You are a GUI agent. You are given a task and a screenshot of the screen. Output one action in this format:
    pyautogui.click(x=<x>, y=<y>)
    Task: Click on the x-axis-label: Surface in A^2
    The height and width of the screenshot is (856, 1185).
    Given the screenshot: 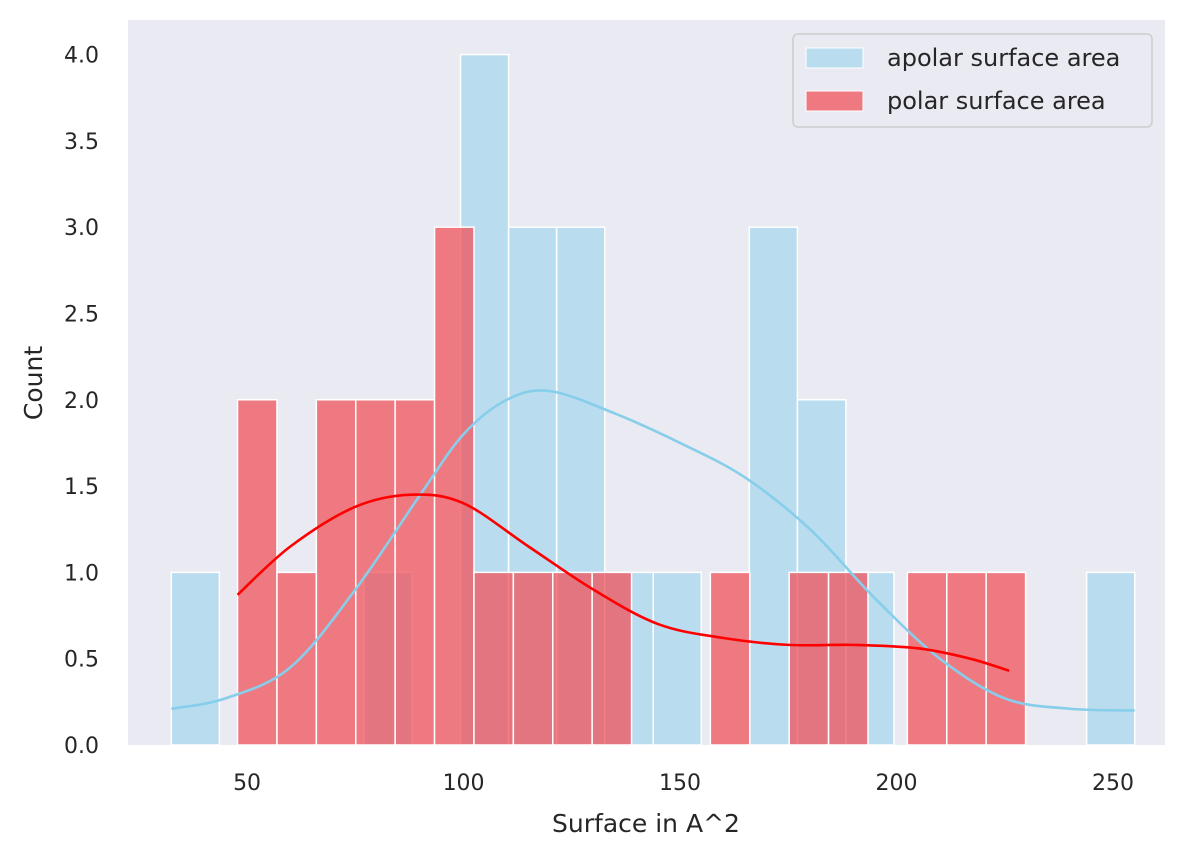 What is the action you would take?
    pyautogui.click(x=646, y=823)
    